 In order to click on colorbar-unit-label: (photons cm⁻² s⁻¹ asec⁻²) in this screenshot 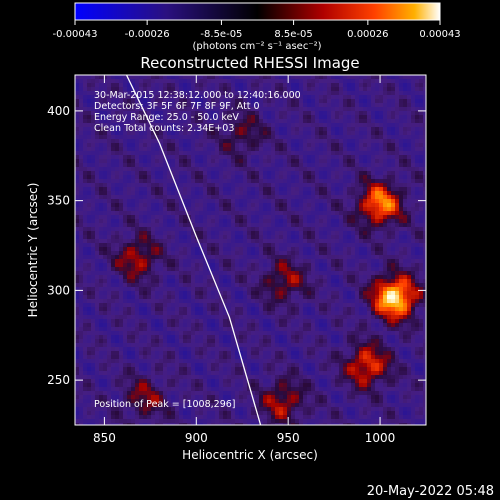, I will do `click(256, 46)`.